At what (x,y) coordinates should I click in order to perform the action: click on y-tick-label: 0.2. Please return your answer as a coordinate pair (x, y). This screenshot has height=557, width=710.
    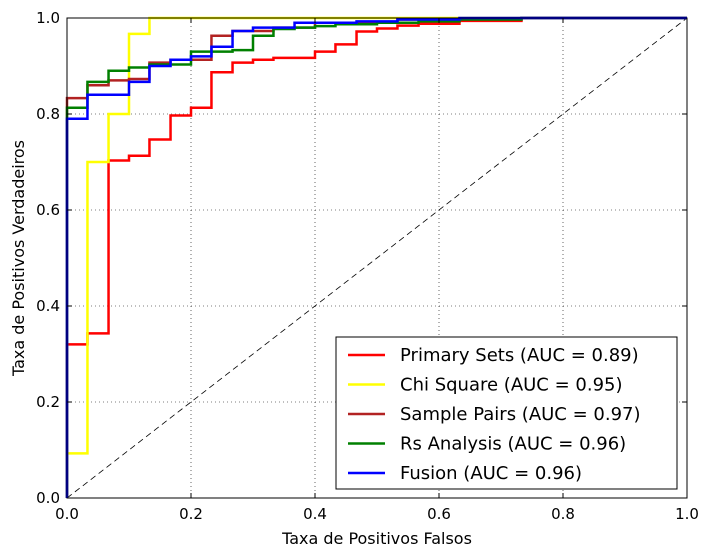
    Looking at the image, I should click on (48, 402).